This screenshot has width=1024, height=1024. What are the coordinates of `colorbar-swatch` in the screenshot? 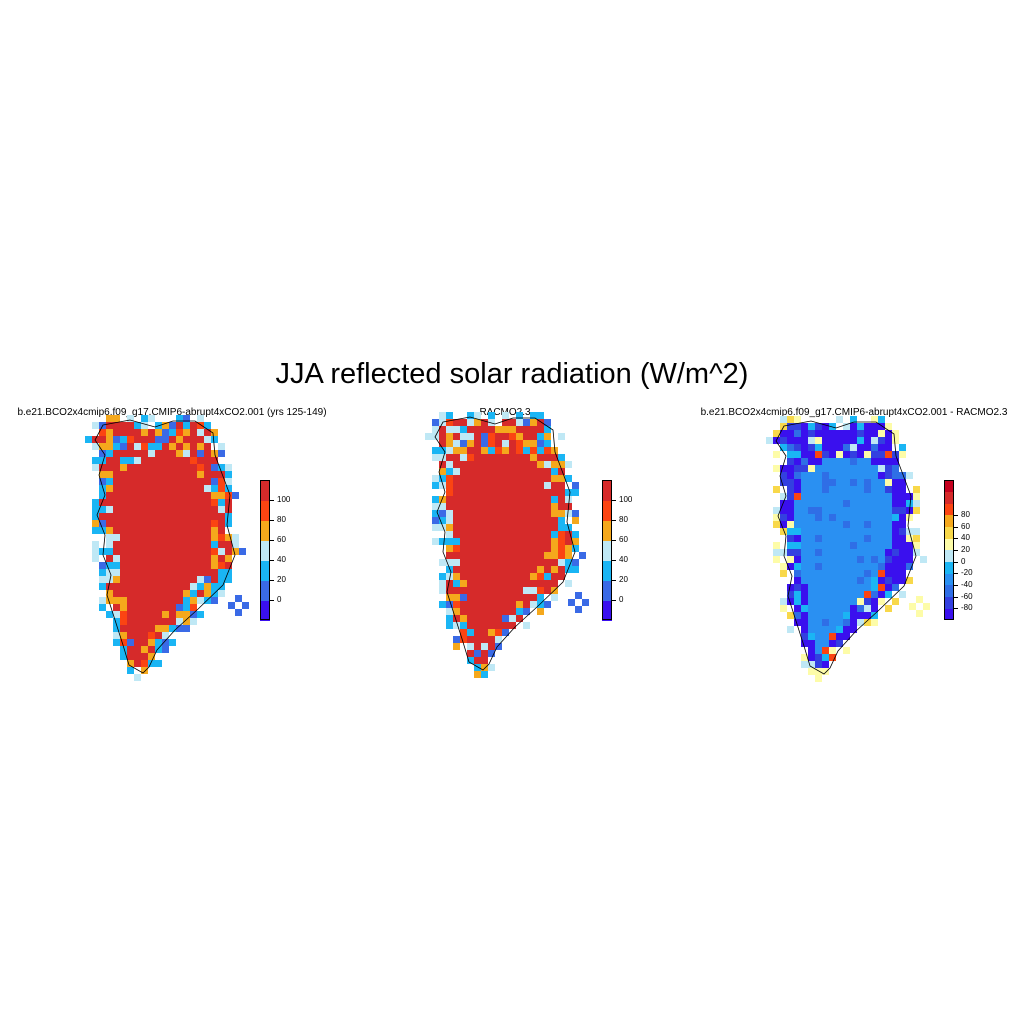 It's located at (949, 521).